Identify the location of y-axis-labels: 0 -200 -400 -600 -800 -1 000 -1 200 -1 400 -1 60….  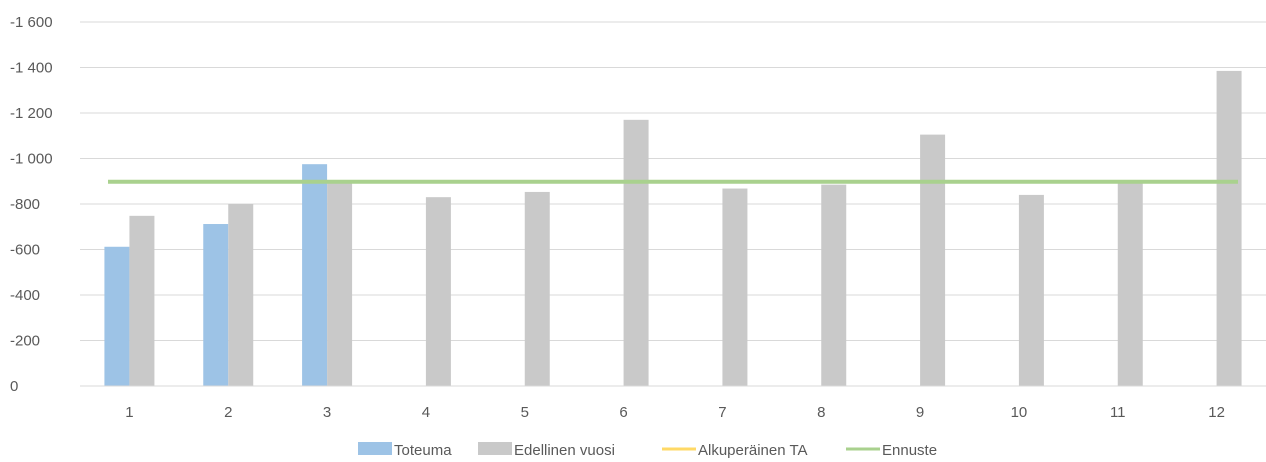
(31, 204).